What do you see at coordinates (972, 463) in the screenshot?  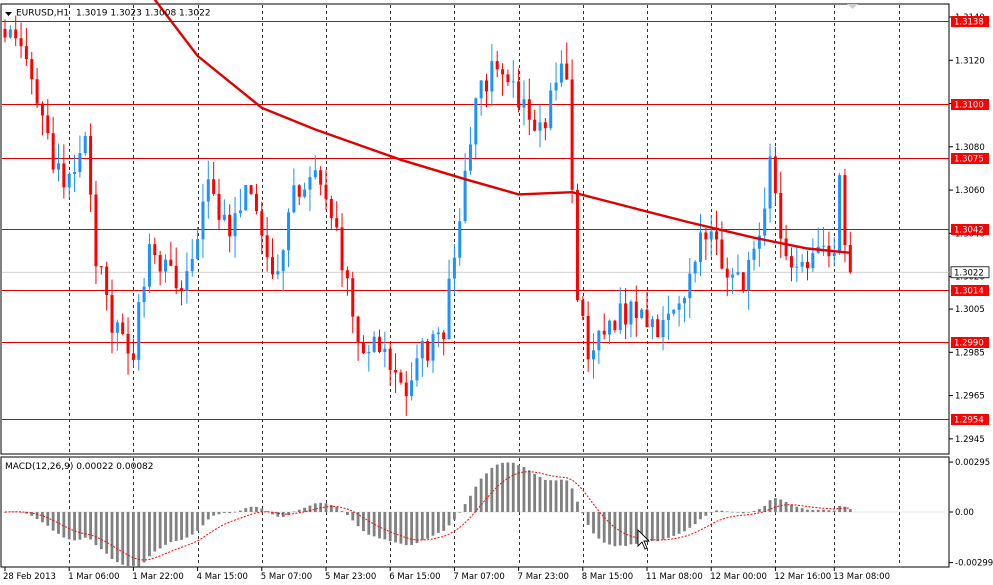 I see `macd-tick-label: 0.00295` at bounding box center [972, 463].